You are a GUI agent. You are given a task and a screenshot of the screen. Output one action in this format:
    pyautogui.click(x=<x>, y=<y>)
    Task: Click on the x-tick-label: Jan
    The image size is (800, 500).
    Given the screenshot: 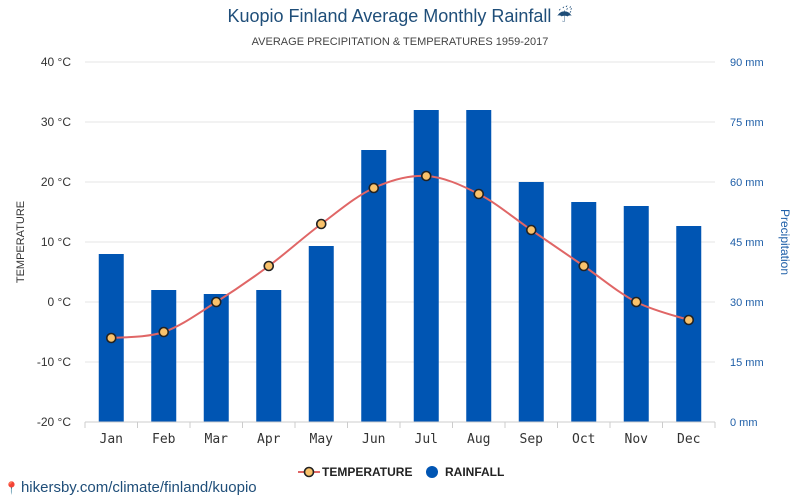 What is the action you would take?
    pyautogui.click(x=111, y=439)
    